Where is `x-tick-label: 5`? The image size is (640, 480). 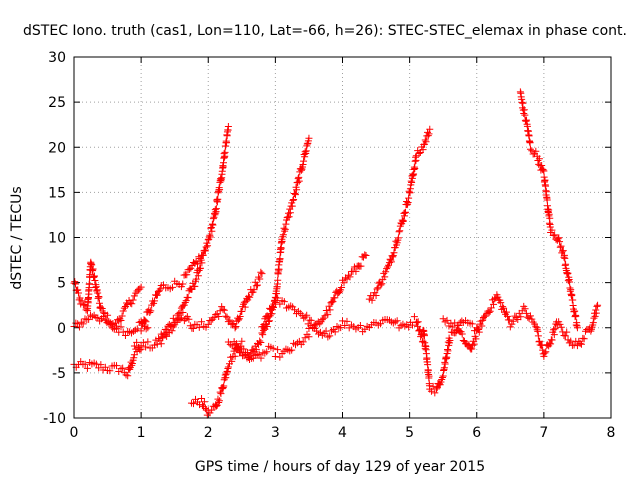
x-tick-label: 5 is located at coordinates (409, 433).